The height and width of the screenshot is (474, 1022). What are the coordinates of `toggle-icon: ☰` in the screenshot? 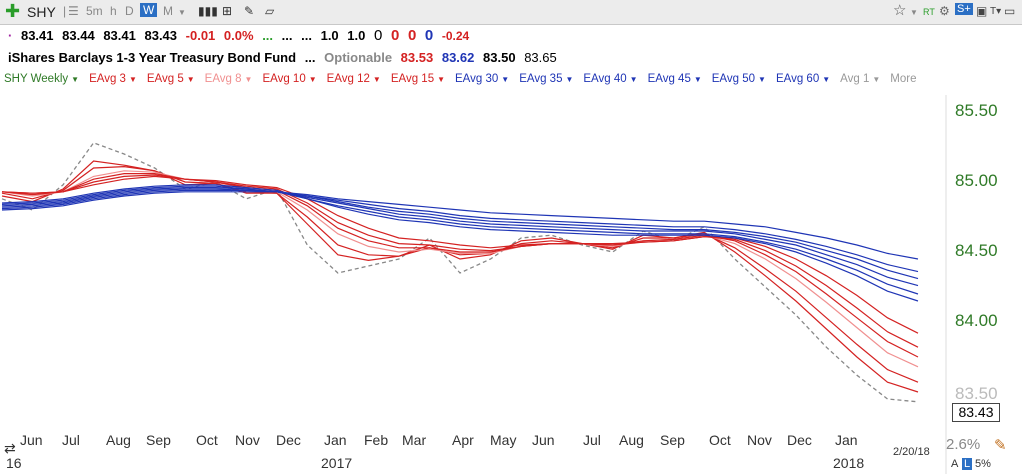 It's located at (73, 11).